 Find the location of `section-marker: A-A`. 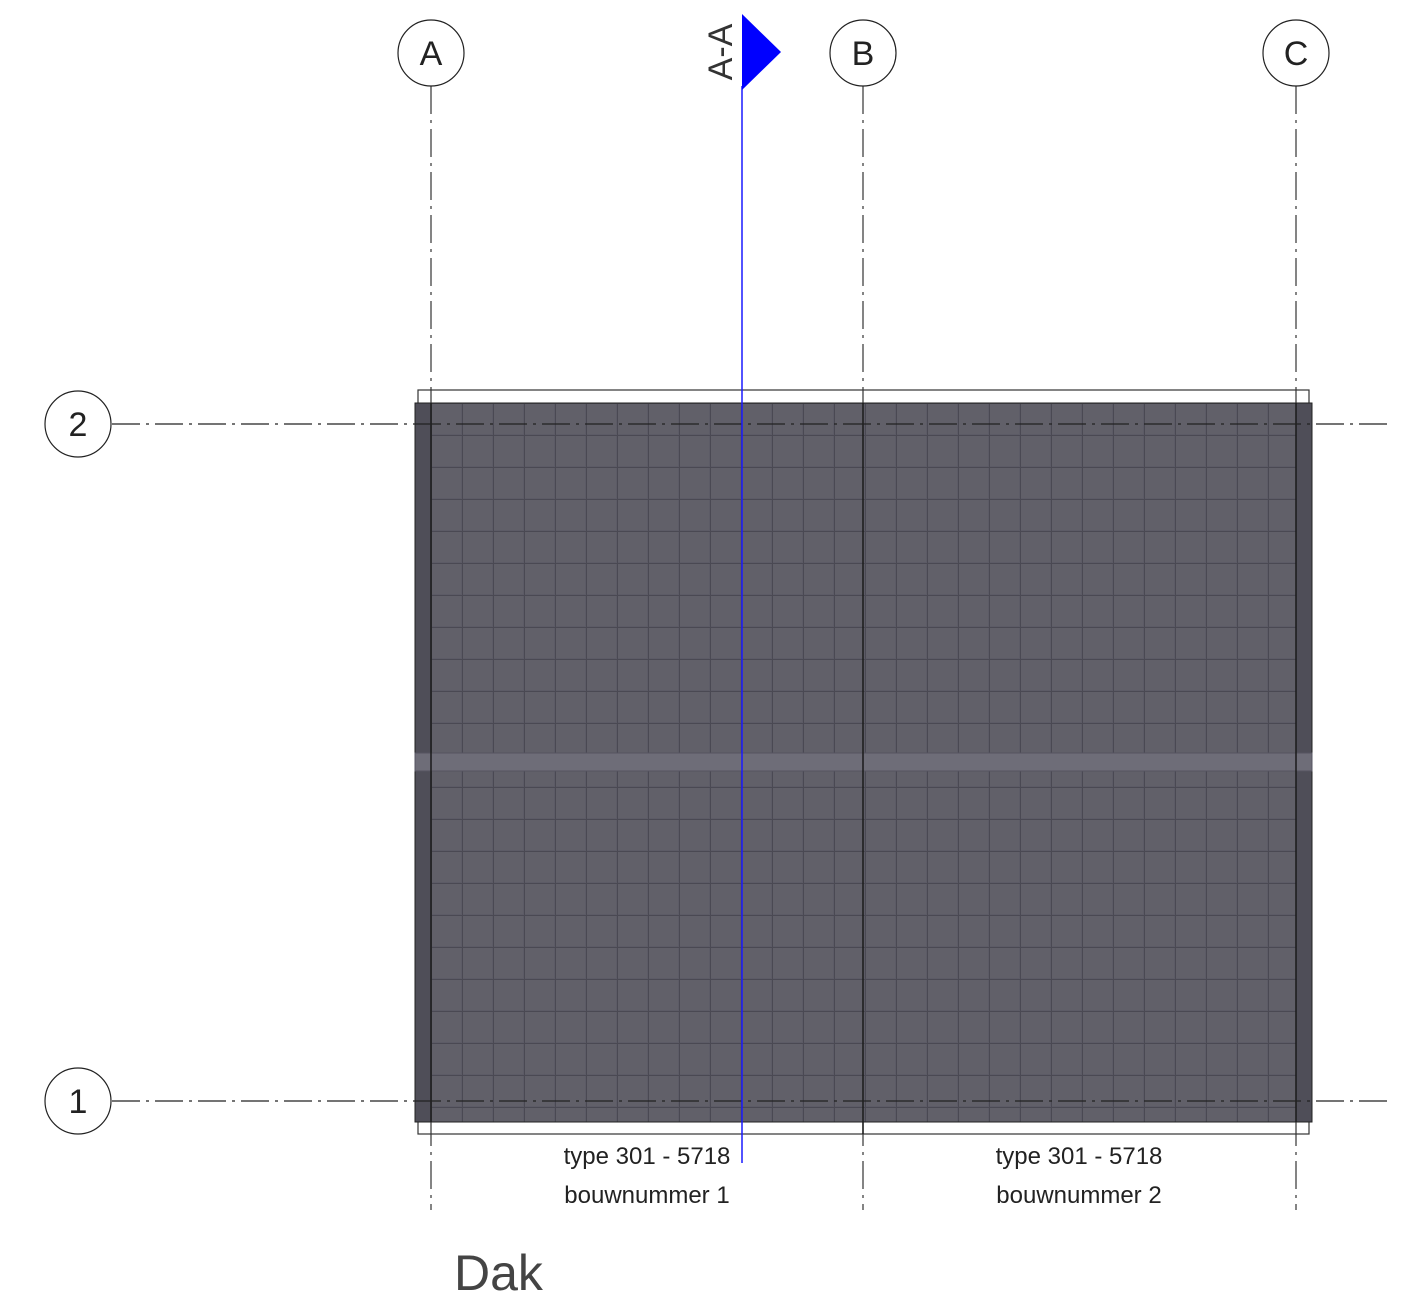

section-marker: A-A is located at coordinates (741, 588).